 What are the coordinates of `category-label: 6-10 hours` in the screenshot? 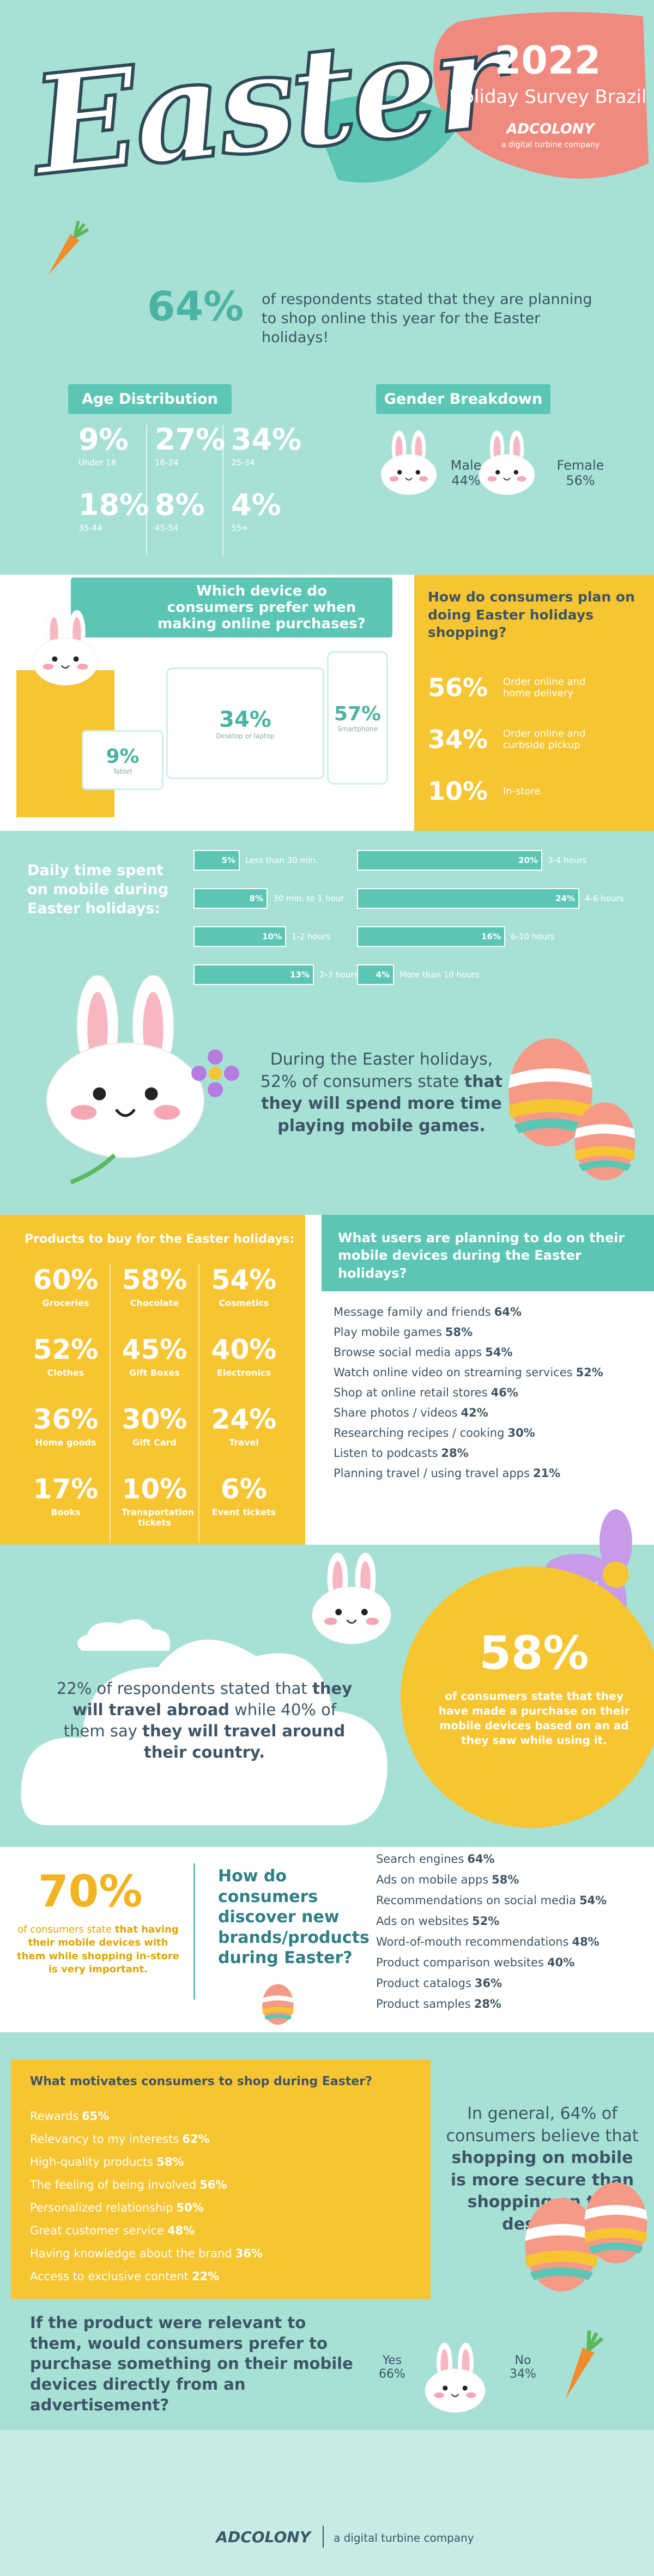 It's located at (533, 937).